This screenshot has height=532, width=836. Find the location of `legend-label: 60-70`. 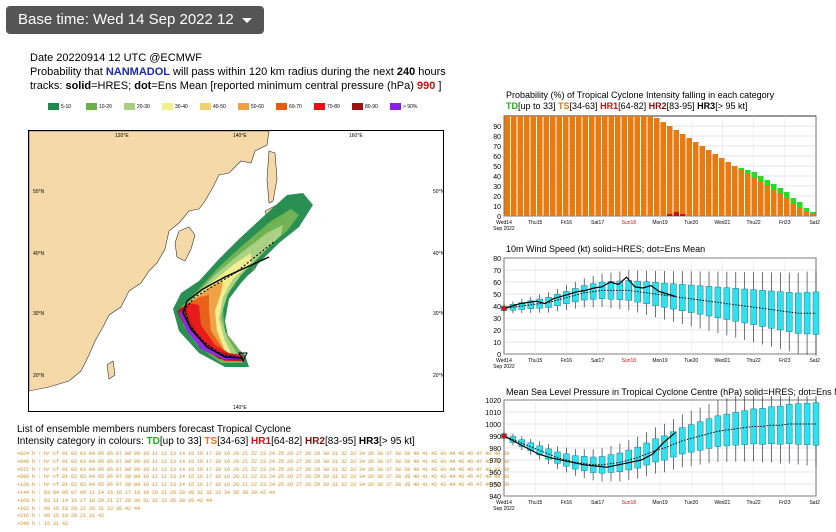

legend-label: 60-70 is located at coordinates (295, 106).